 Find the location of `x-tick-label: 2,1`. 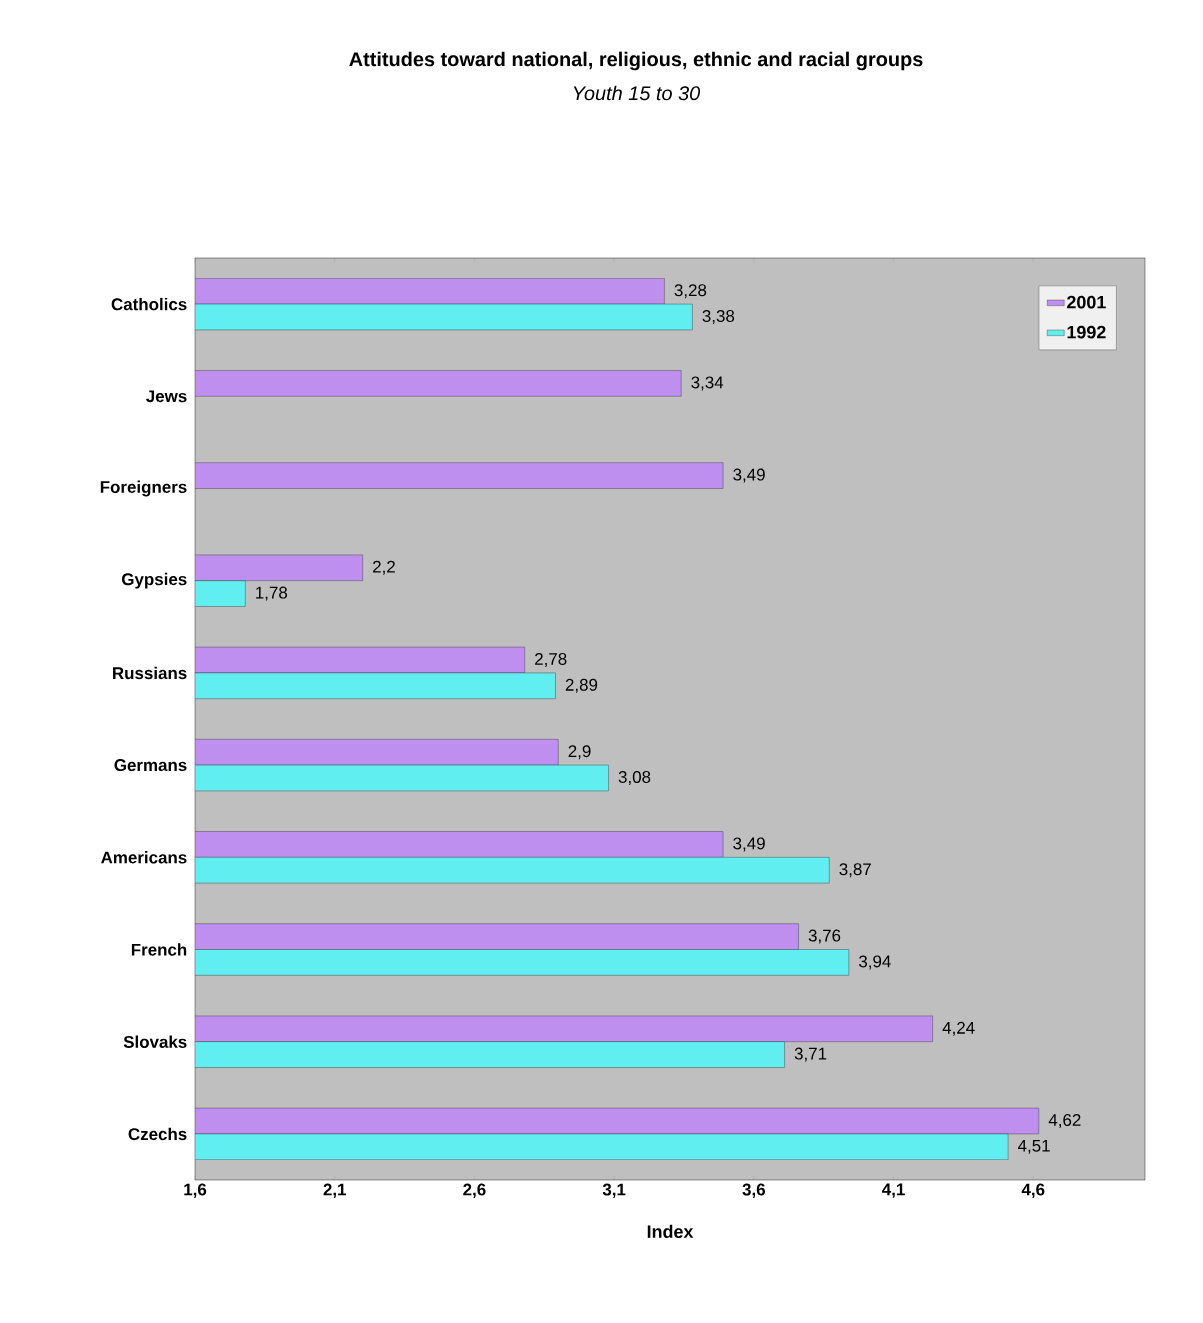

x-tick-label: 2,1 is located at coordinates (335, 1190).